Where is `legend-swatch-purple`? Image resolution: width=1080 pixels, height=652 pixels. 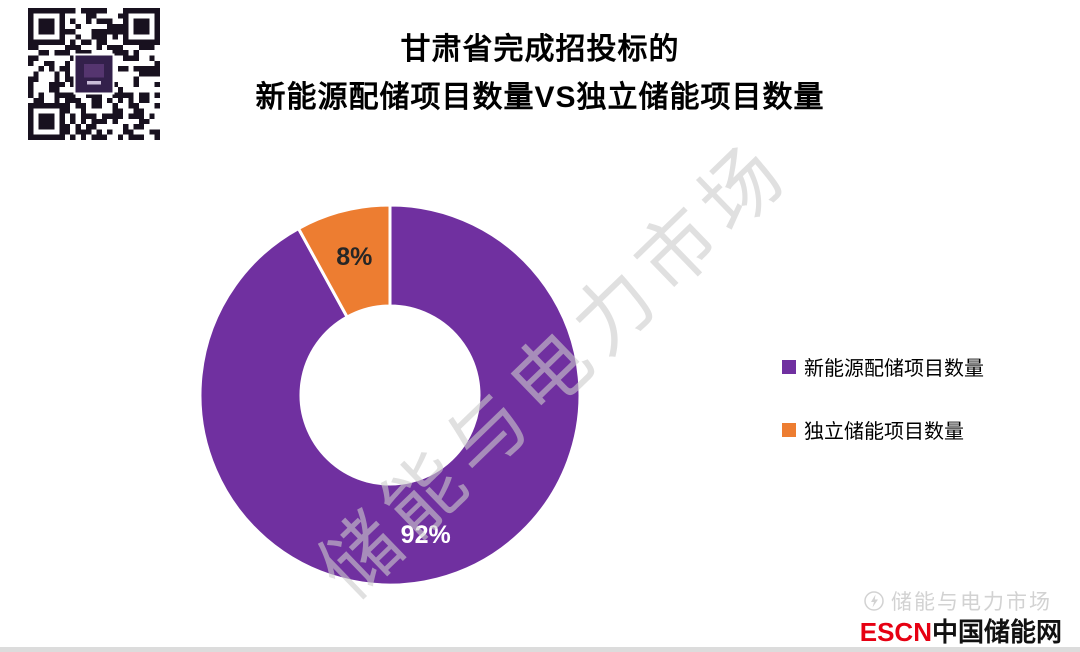
legend-swatch-purple is located at coordinates (789, 366).